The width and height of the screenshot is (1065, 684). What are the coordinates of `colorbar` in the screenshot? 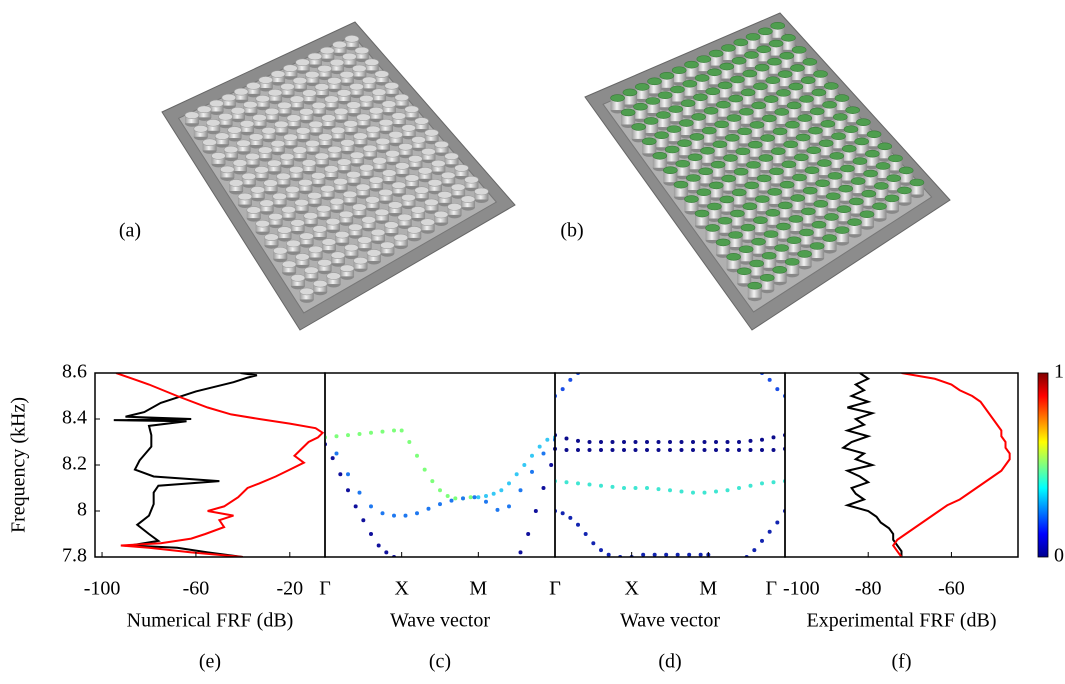 It's located at (1043, 465).